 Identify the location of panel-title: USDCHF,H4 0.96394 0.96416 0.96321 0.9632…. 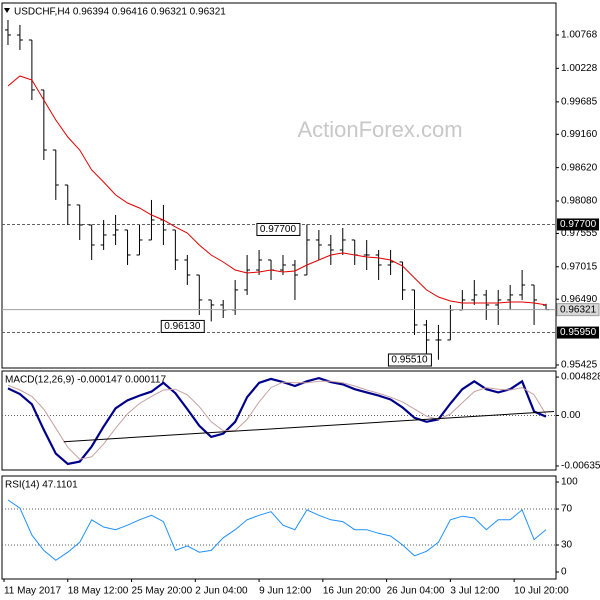
(120, 12).